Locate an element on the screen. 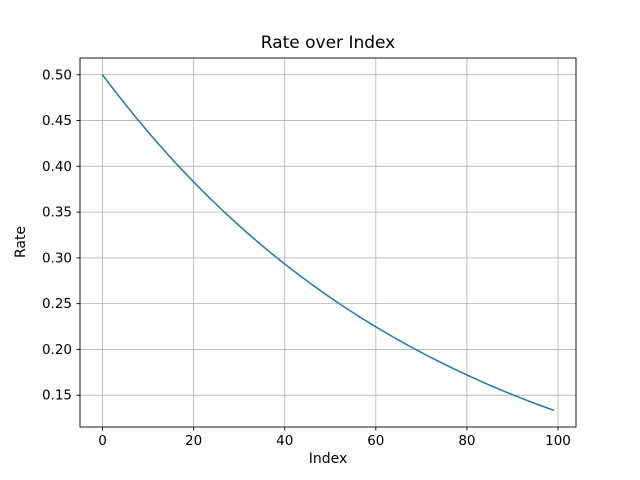  y-tick-label: 0.20 is located at coordinates (57, 350).